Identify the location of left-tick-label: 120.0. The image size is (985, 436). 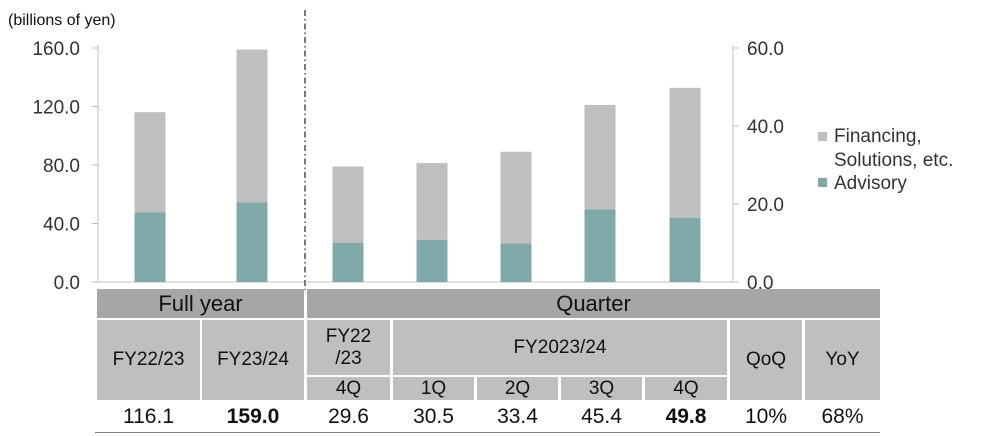
(56, 108).